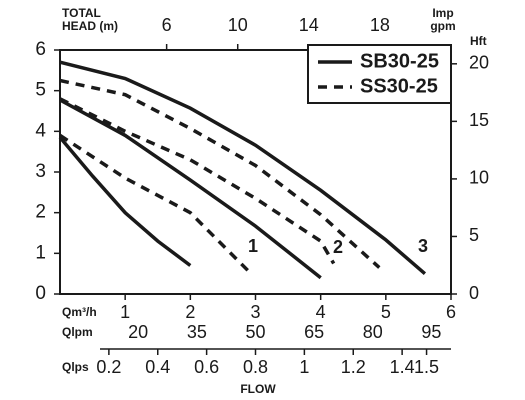 This screenshot has height=400, width=525. Describe the element at coordinates (157, 367) in the screenshot. I see `x-tick-label: 0.4` at that location.